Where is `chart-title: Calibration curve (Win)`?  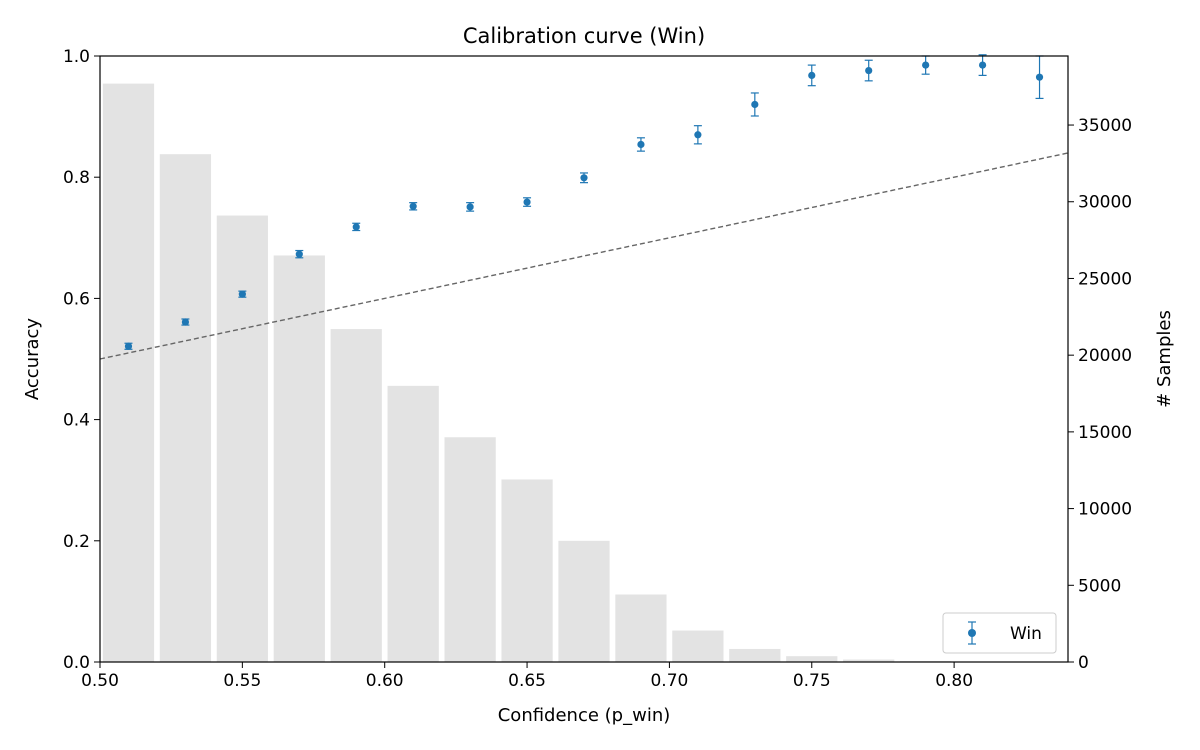 chart-title: Calibration curve (Win) is located at coordinates (584, 36).